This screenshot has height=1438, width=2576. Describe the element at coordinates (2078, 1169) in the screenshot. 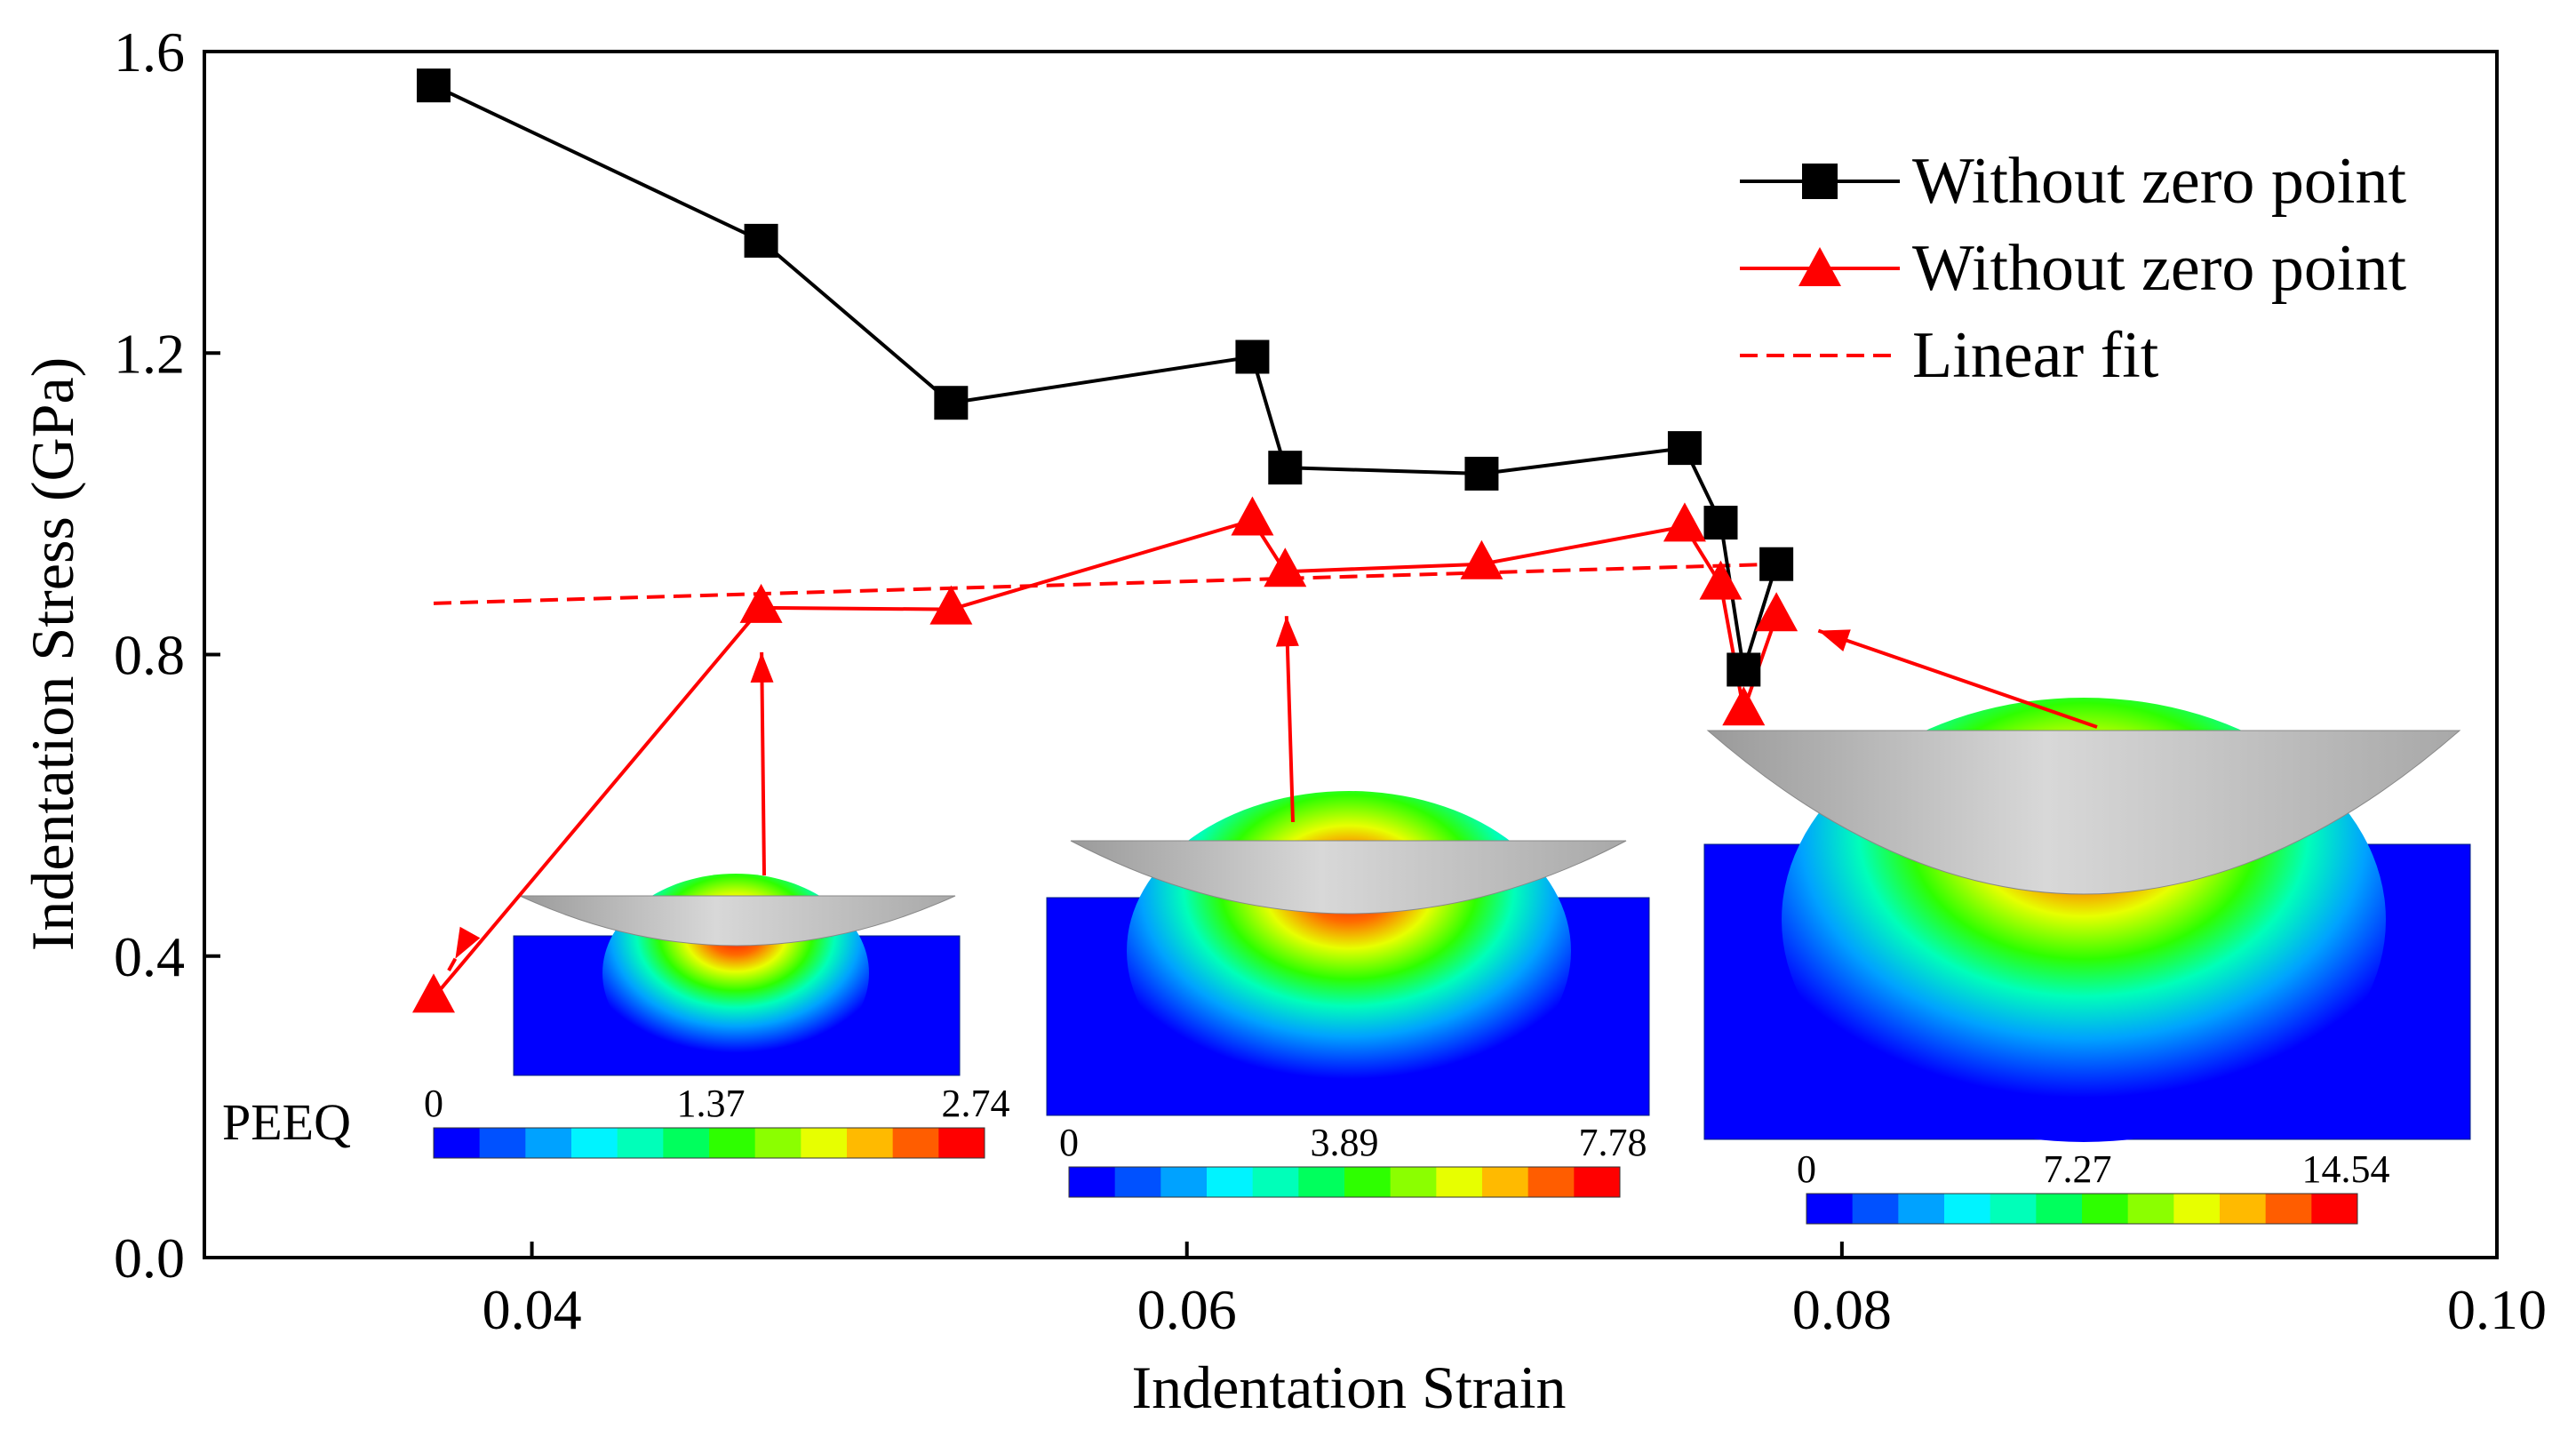

I see `colorbar-3-tick-mid: 7.27` at that location.